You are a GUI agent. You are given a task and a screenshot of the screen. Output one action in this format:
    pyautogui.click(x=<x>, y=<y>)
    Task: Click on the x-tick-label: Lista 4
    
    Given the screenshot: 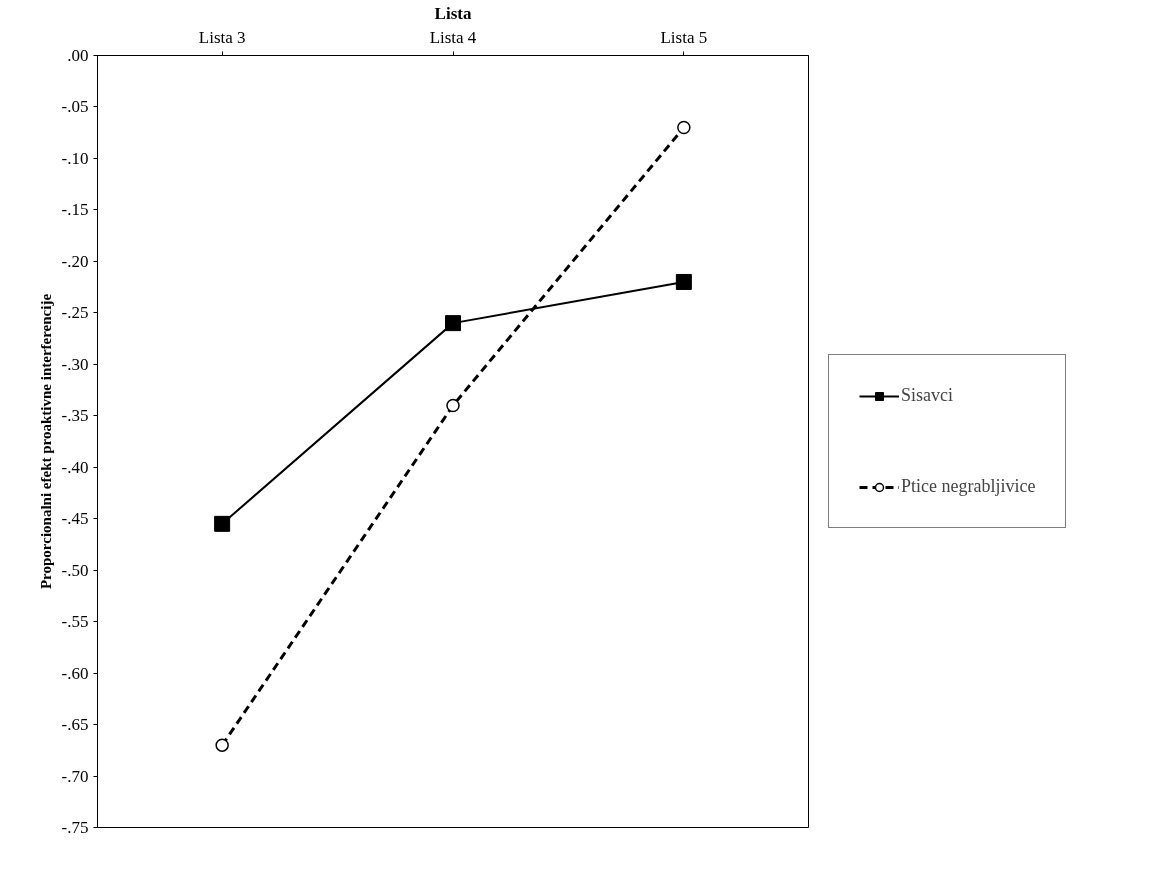 What is the action you would take?
    pyautogui.click(x=453, y=37)
    